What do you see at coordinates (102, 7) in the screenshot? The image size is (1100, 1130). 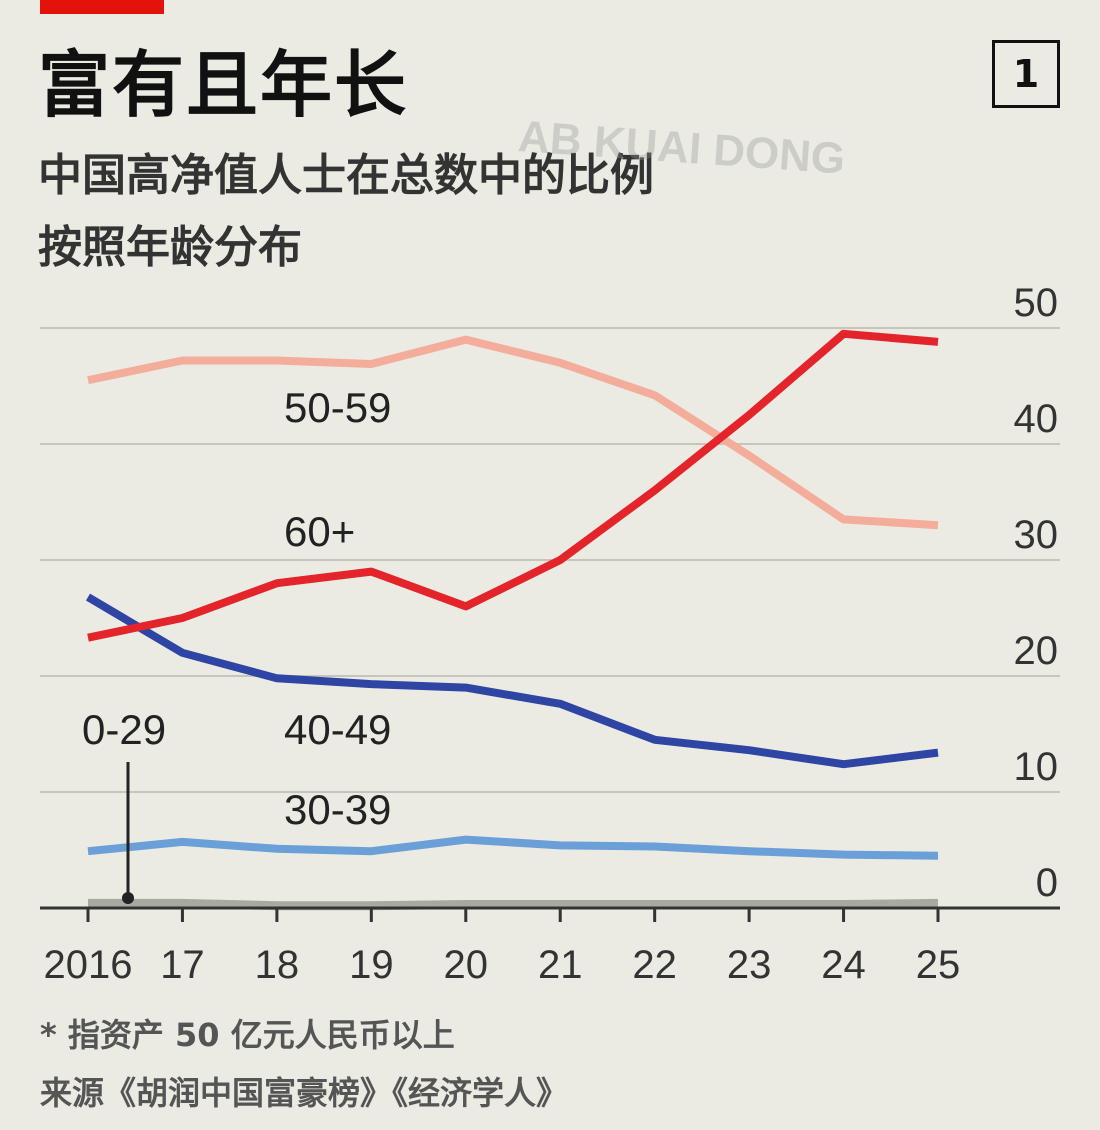 I see `brand-red-tab` at bounding box center [102, 7].